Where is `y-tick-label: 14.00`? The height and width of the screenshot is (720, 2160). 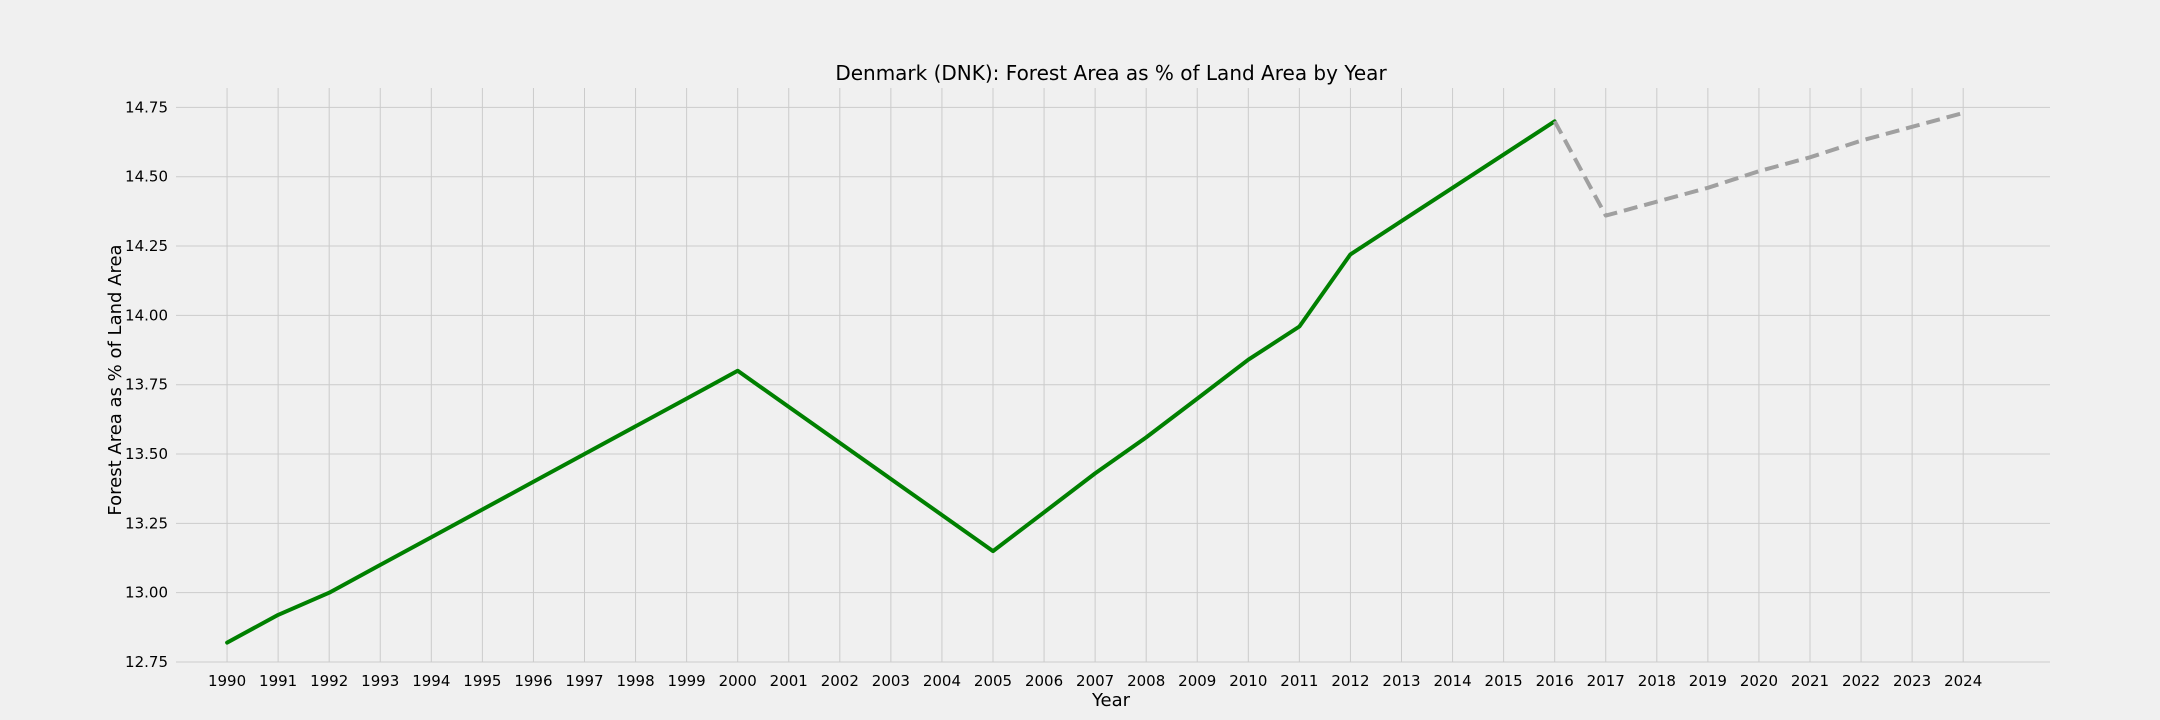
y-tick-label: 14.00 is located at coordinates (146, 315).